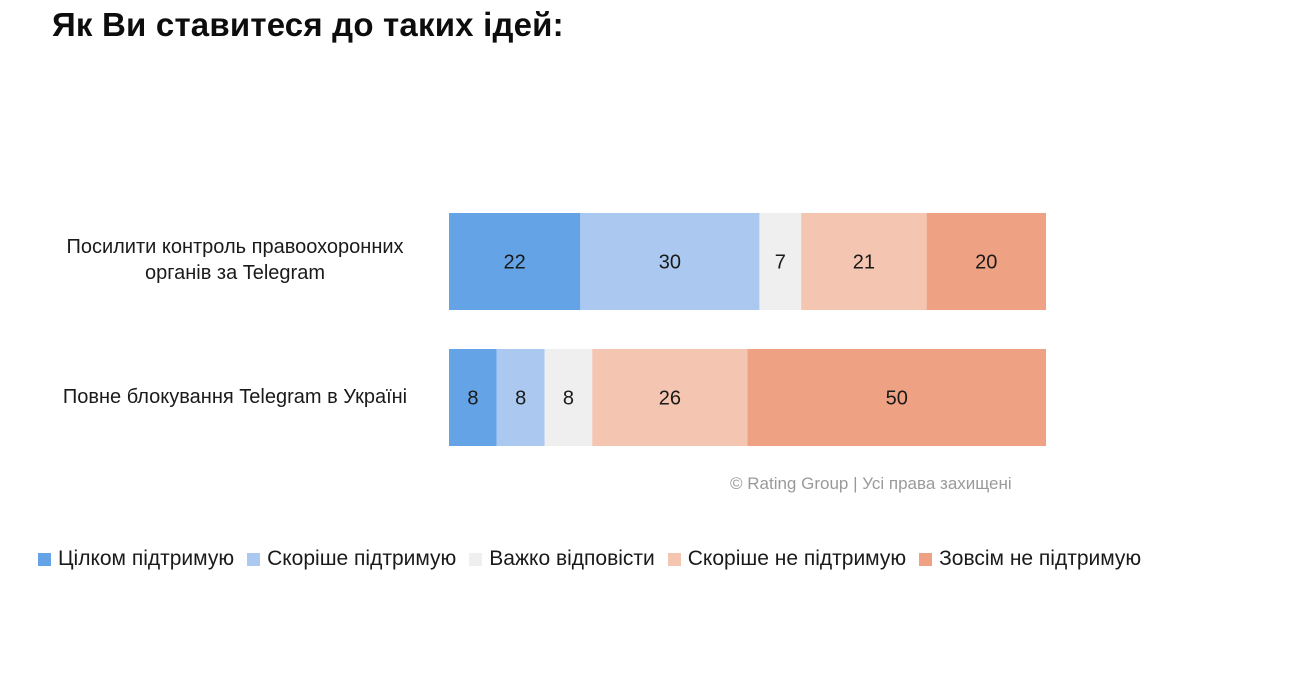  I want to click on chart-title: Як Ви ставитеся до таких ідей:, so click(308, 24).